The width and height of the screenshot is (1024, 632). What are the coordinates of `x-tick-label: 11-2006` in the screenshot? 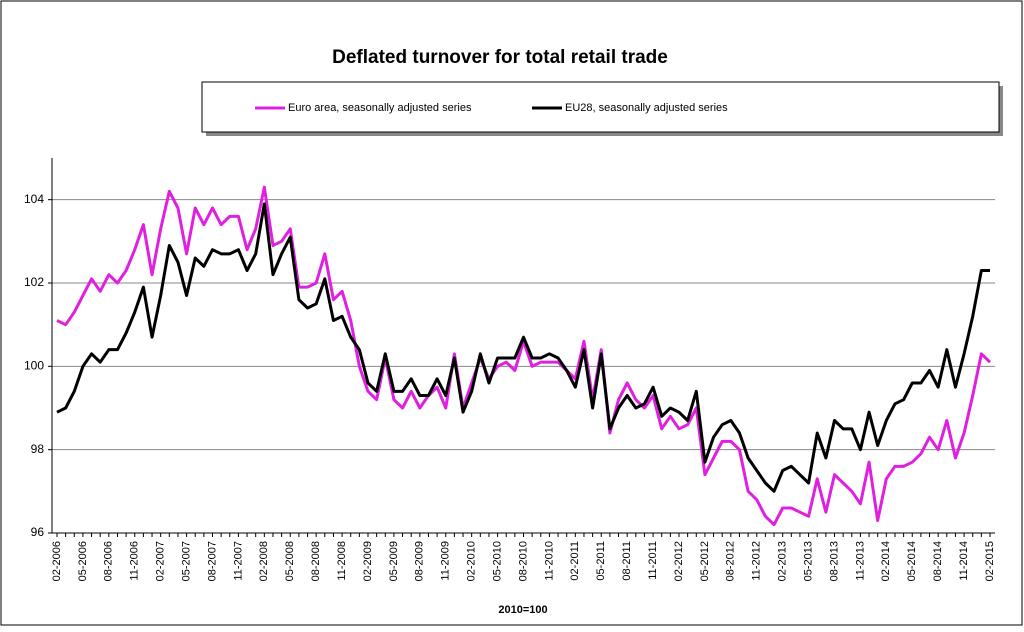 It's located at (135, 561).